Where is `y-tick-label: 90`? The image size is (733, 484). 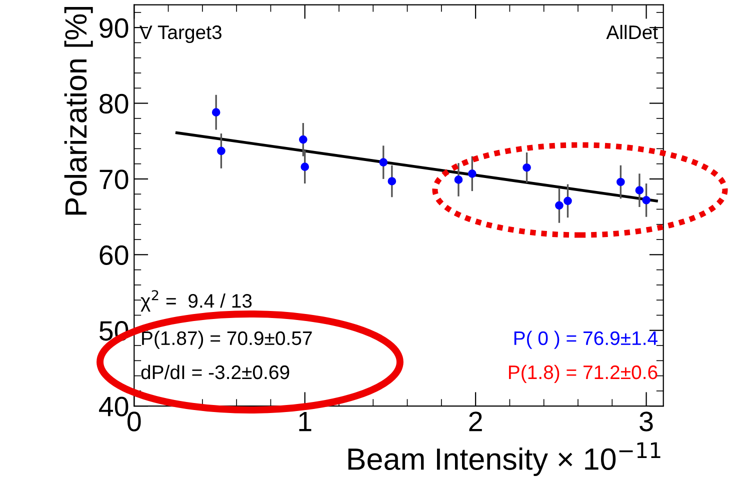
y-tick-label: 90 is located at coordinates (114, 28).